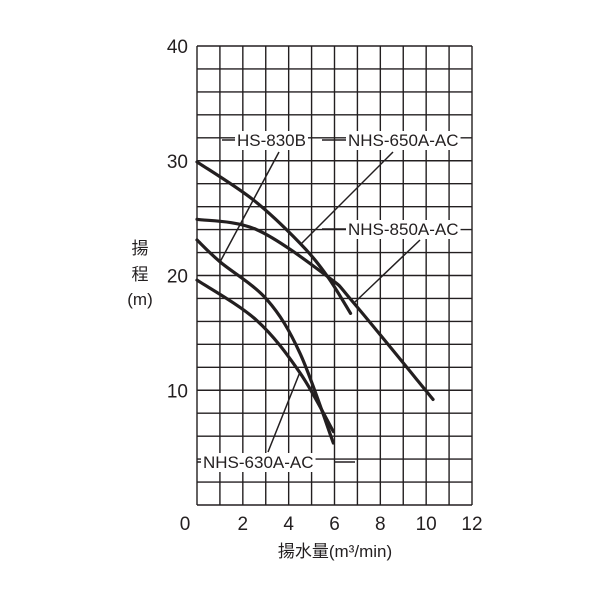  Describe the element at coordinates (185, 524) in the screenshot. I see `x-tick-label: 0` at that location.